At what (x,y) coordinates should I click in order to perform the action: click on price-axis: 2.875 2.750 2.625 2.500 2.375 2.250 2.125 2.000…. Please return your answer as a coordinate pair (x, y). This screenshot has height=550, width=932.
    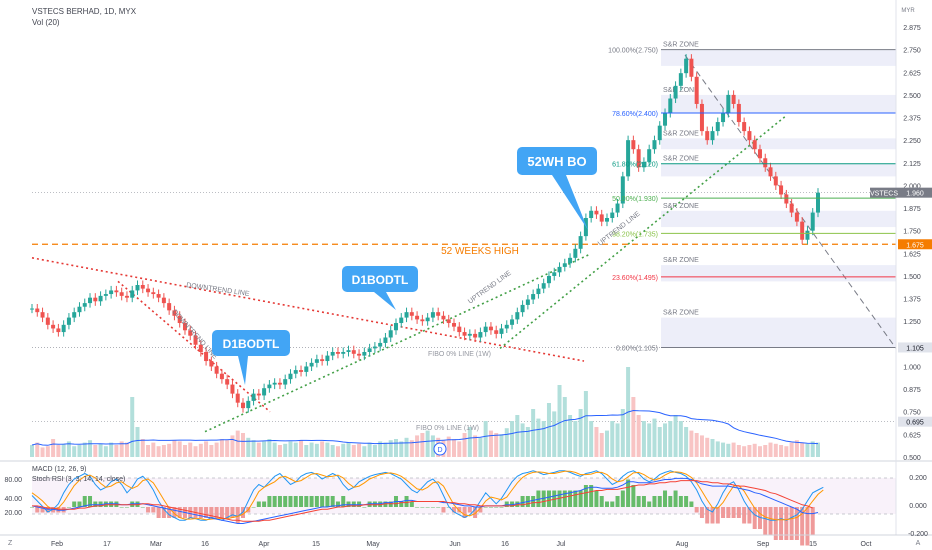
    Looking at the image, I should click on (901, 267).